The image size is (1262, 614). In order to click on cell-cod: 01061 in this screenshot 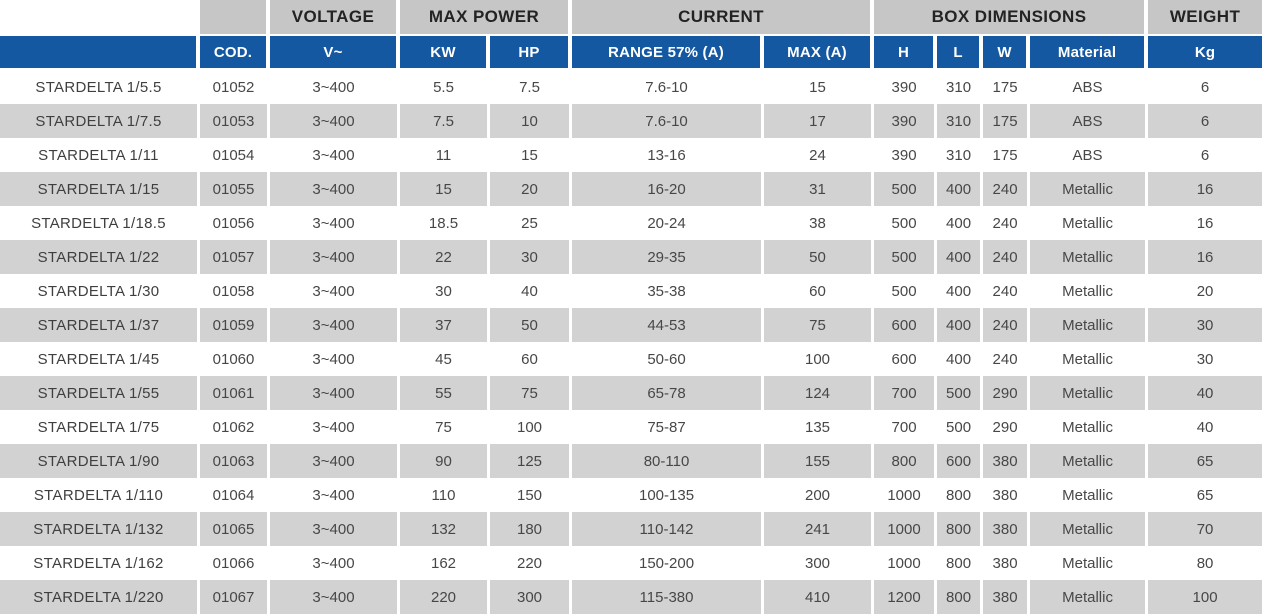, I will do `click(235, 393)`.